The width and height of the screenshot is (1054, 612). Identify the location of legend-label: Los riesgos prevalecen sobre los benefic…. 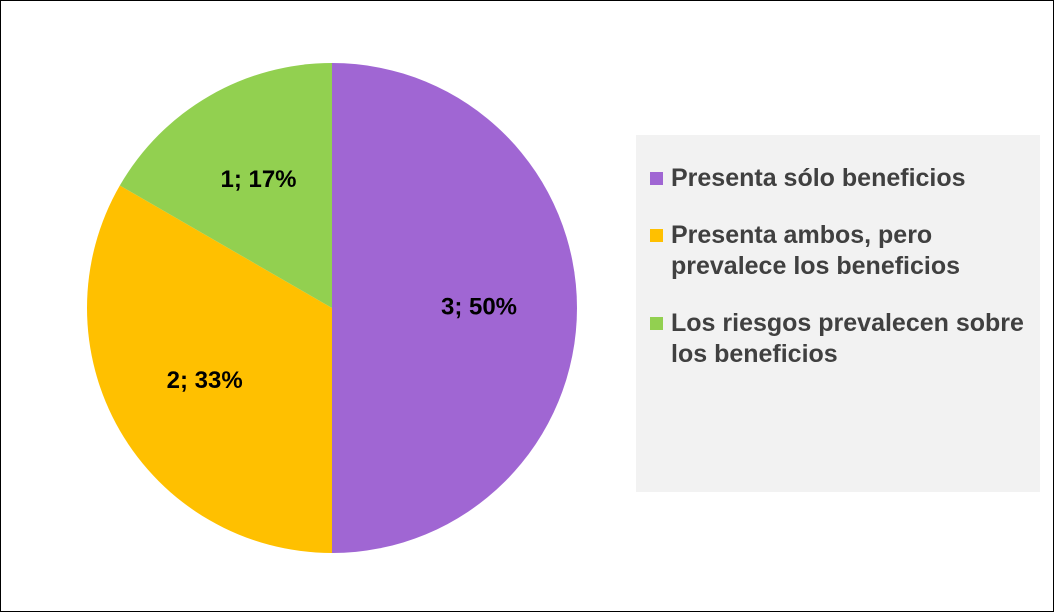
(847, 338).